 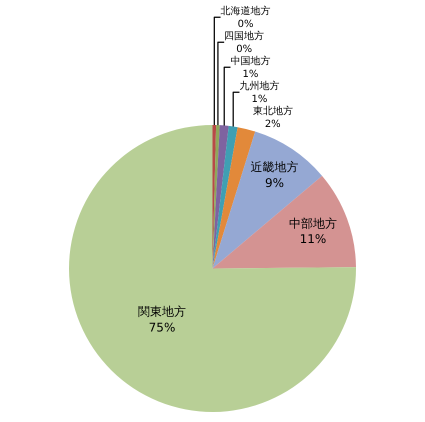 What do you see at coordinates (272, 110) in the screenshot?
I see `slice-label: 東北地方` at bounding box center [272, 110].